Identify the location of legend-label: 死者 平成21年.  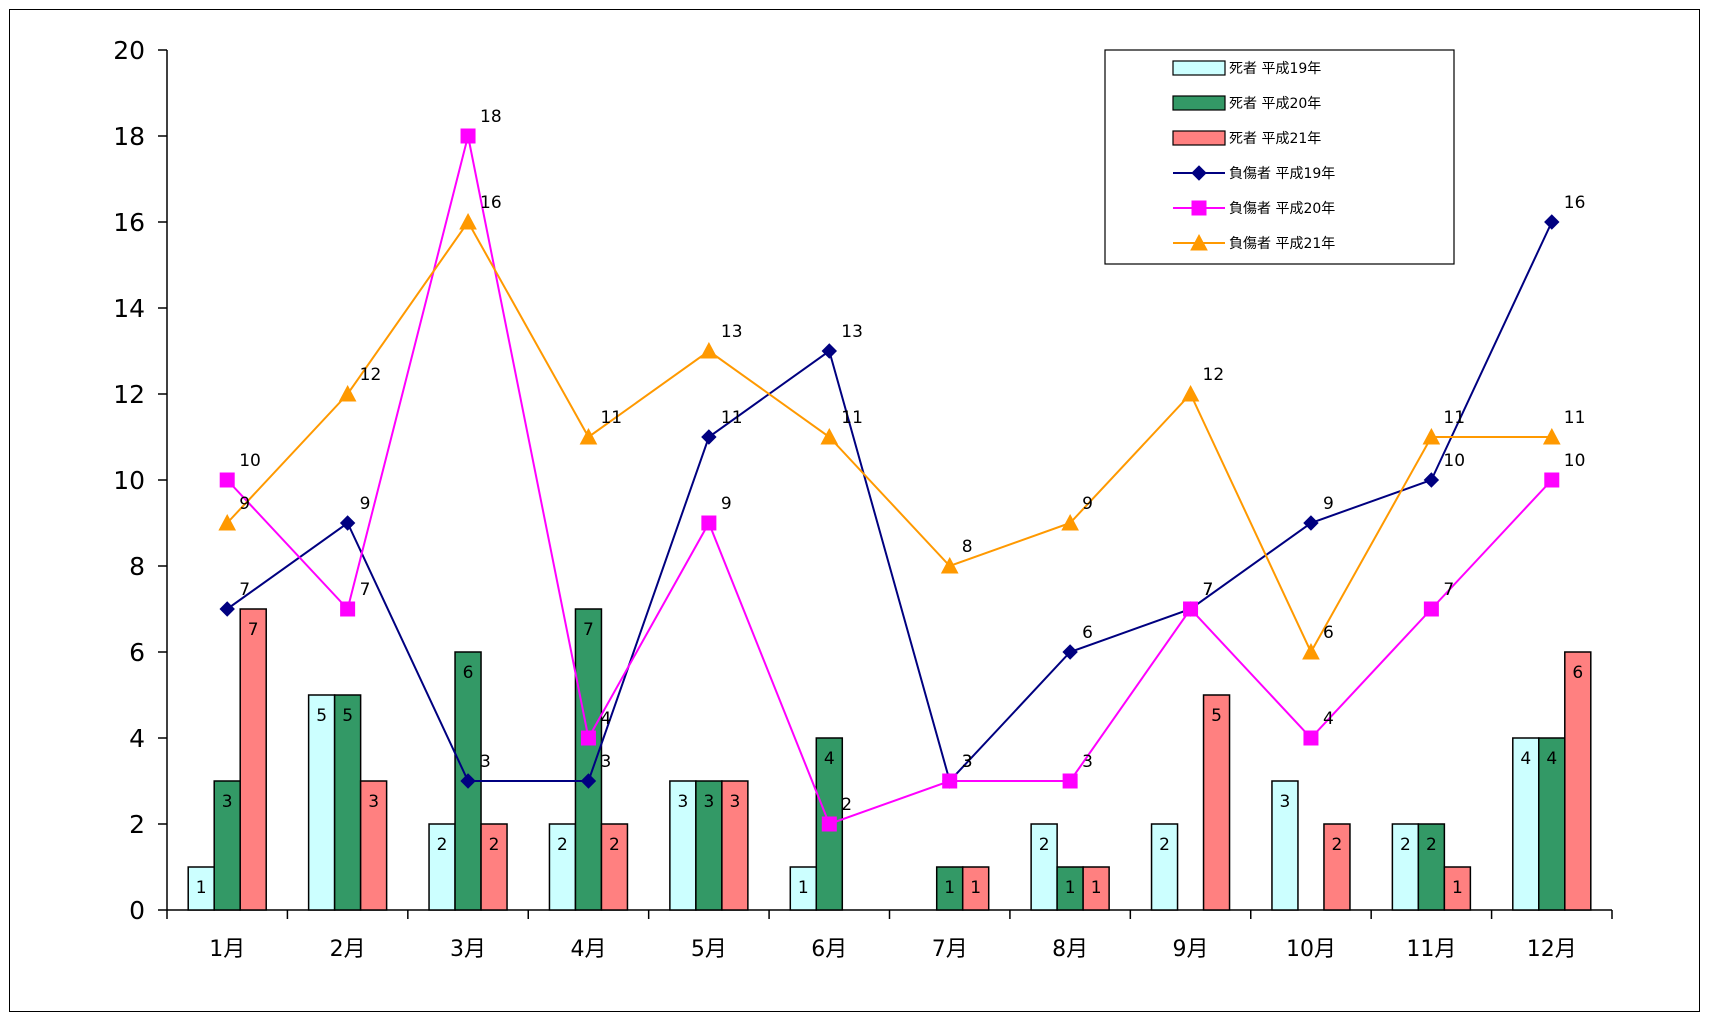
(1275, 139).